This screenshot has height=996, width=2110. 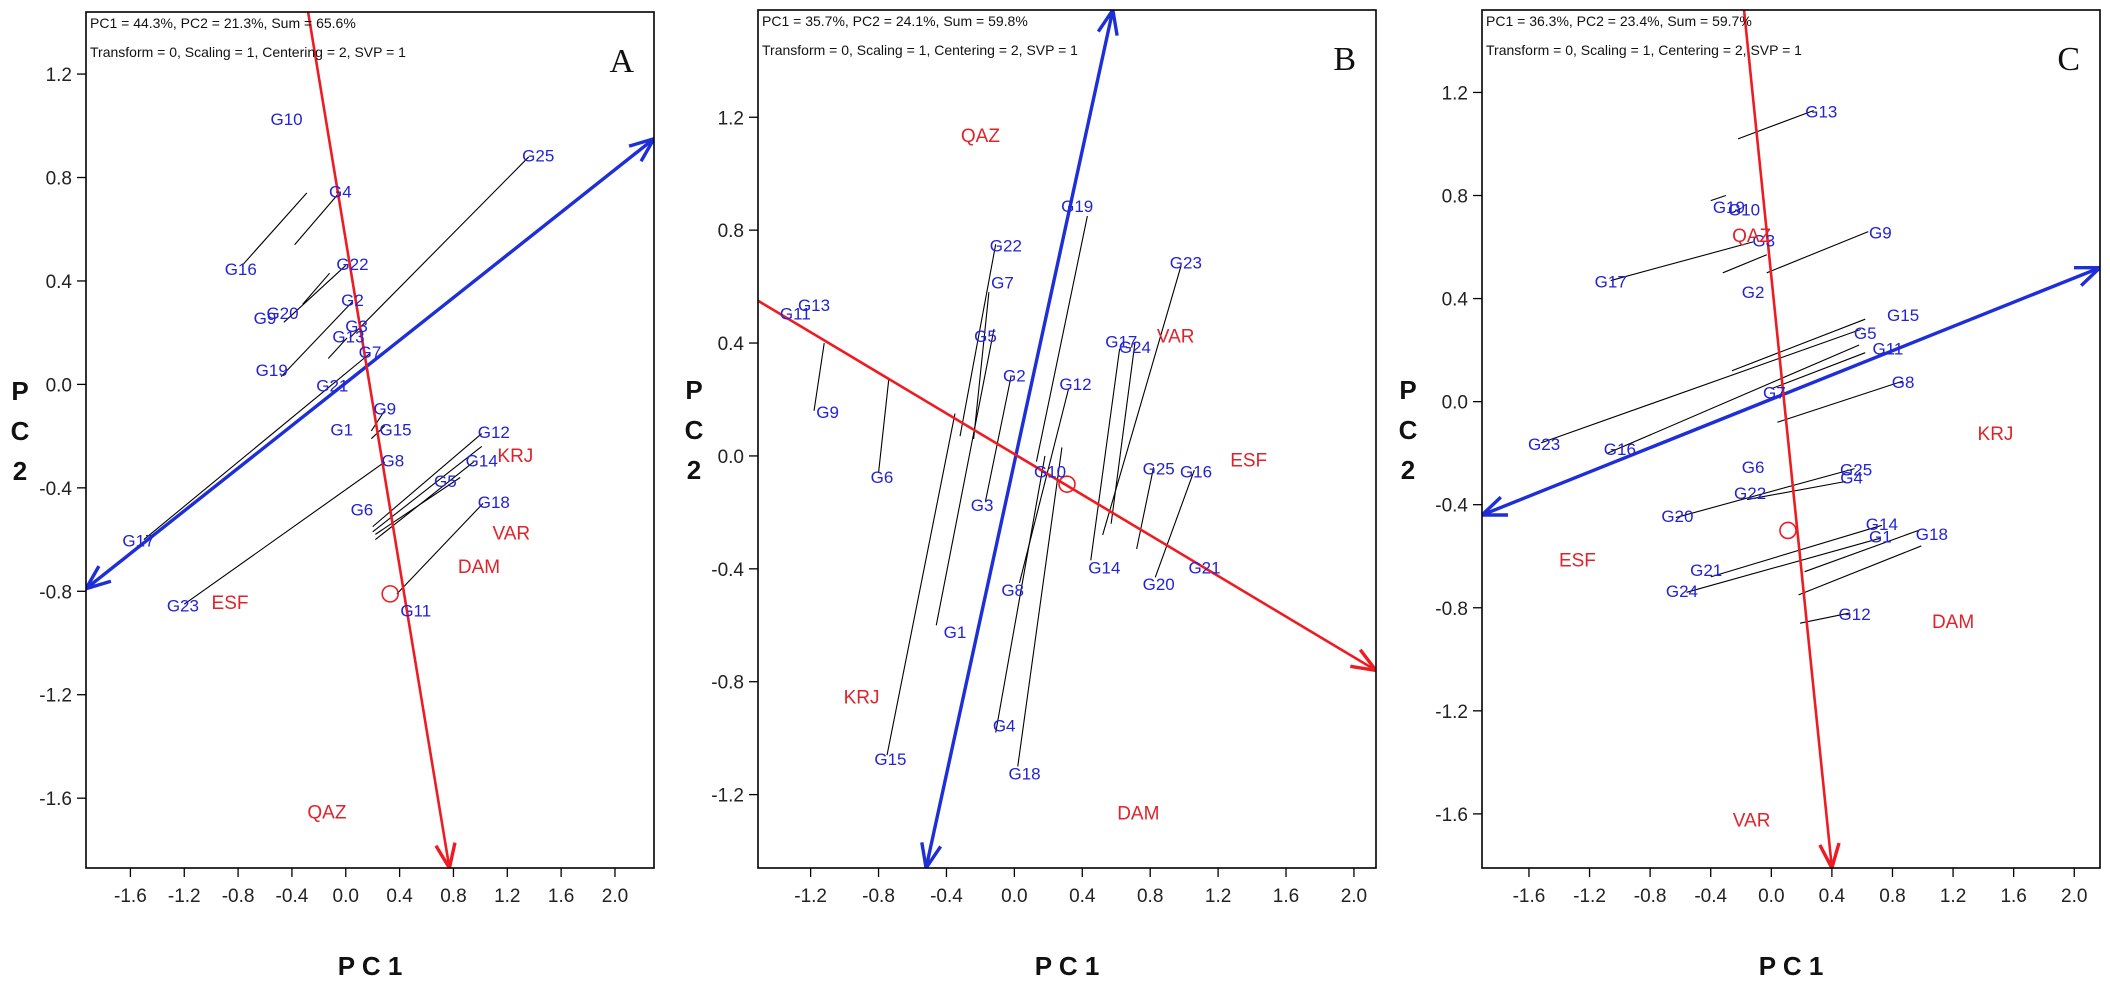 I want to click on environment-label: KRJ, so click(x=515, y=456).